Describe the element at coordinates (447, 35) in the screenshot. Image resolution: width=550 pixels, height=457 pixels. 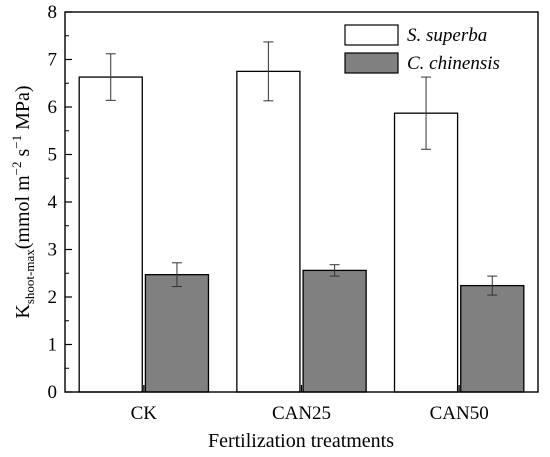
I see `legend-label: S. superba` at that location.